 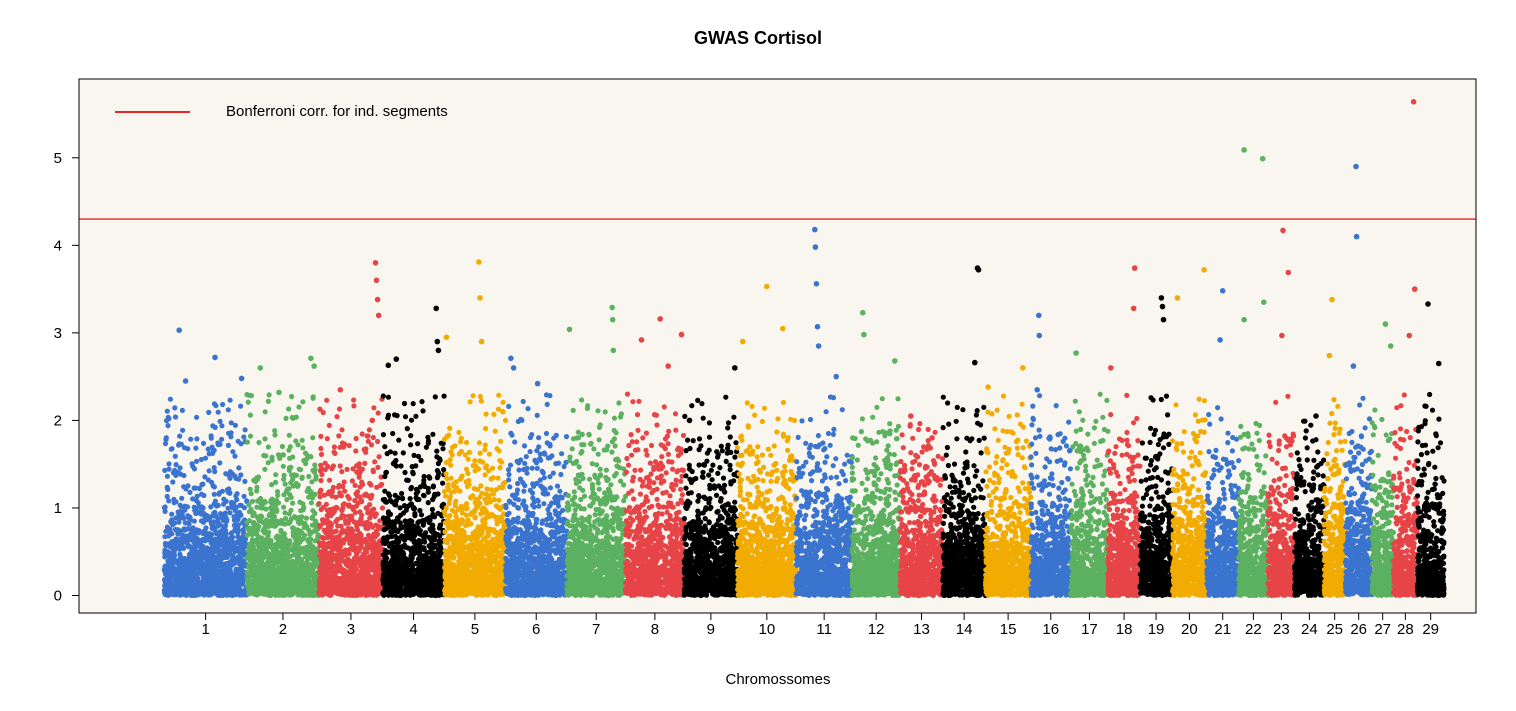 I want to click on legend-label: Bonferroni corr. for ind. segments, so click(x=337, y=111).